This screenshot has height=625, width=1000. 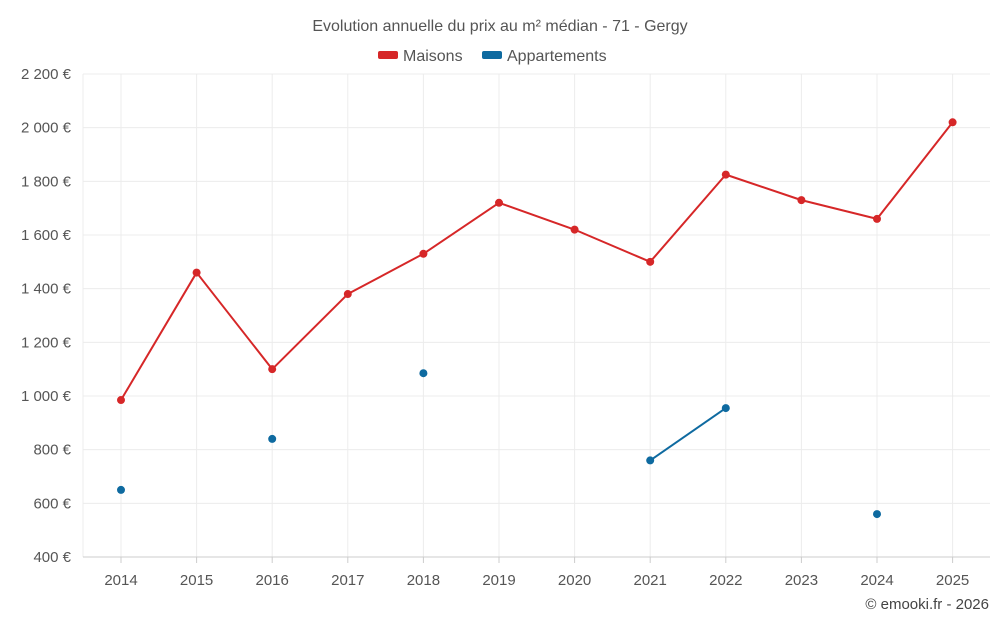 I want to click on series-line-appartements, so click(x=688, y=434).